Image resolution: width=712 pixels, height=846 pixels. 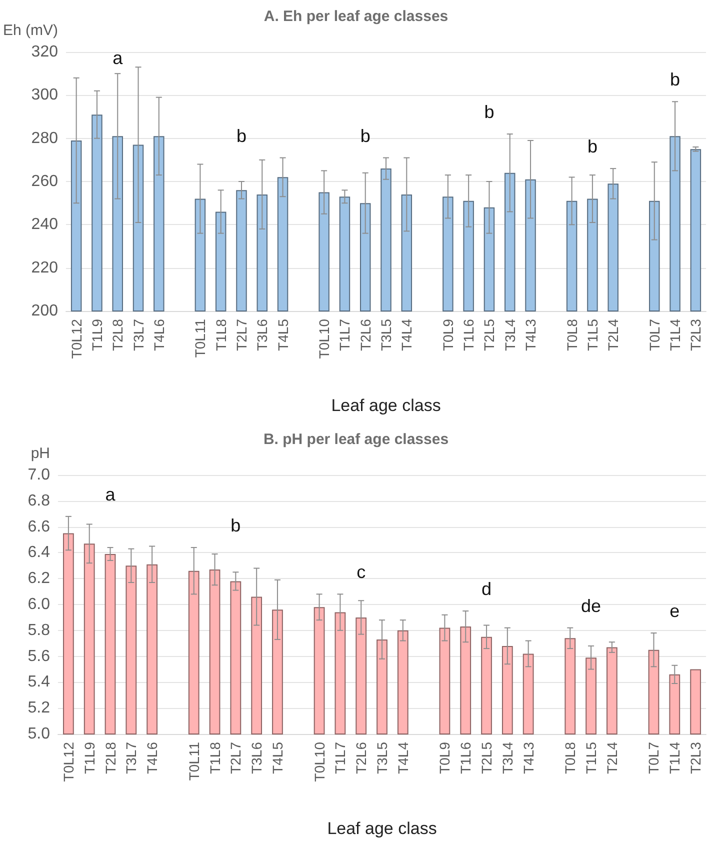 I want to click on y-tick-label: 6.8, so click(x=39, y=501).